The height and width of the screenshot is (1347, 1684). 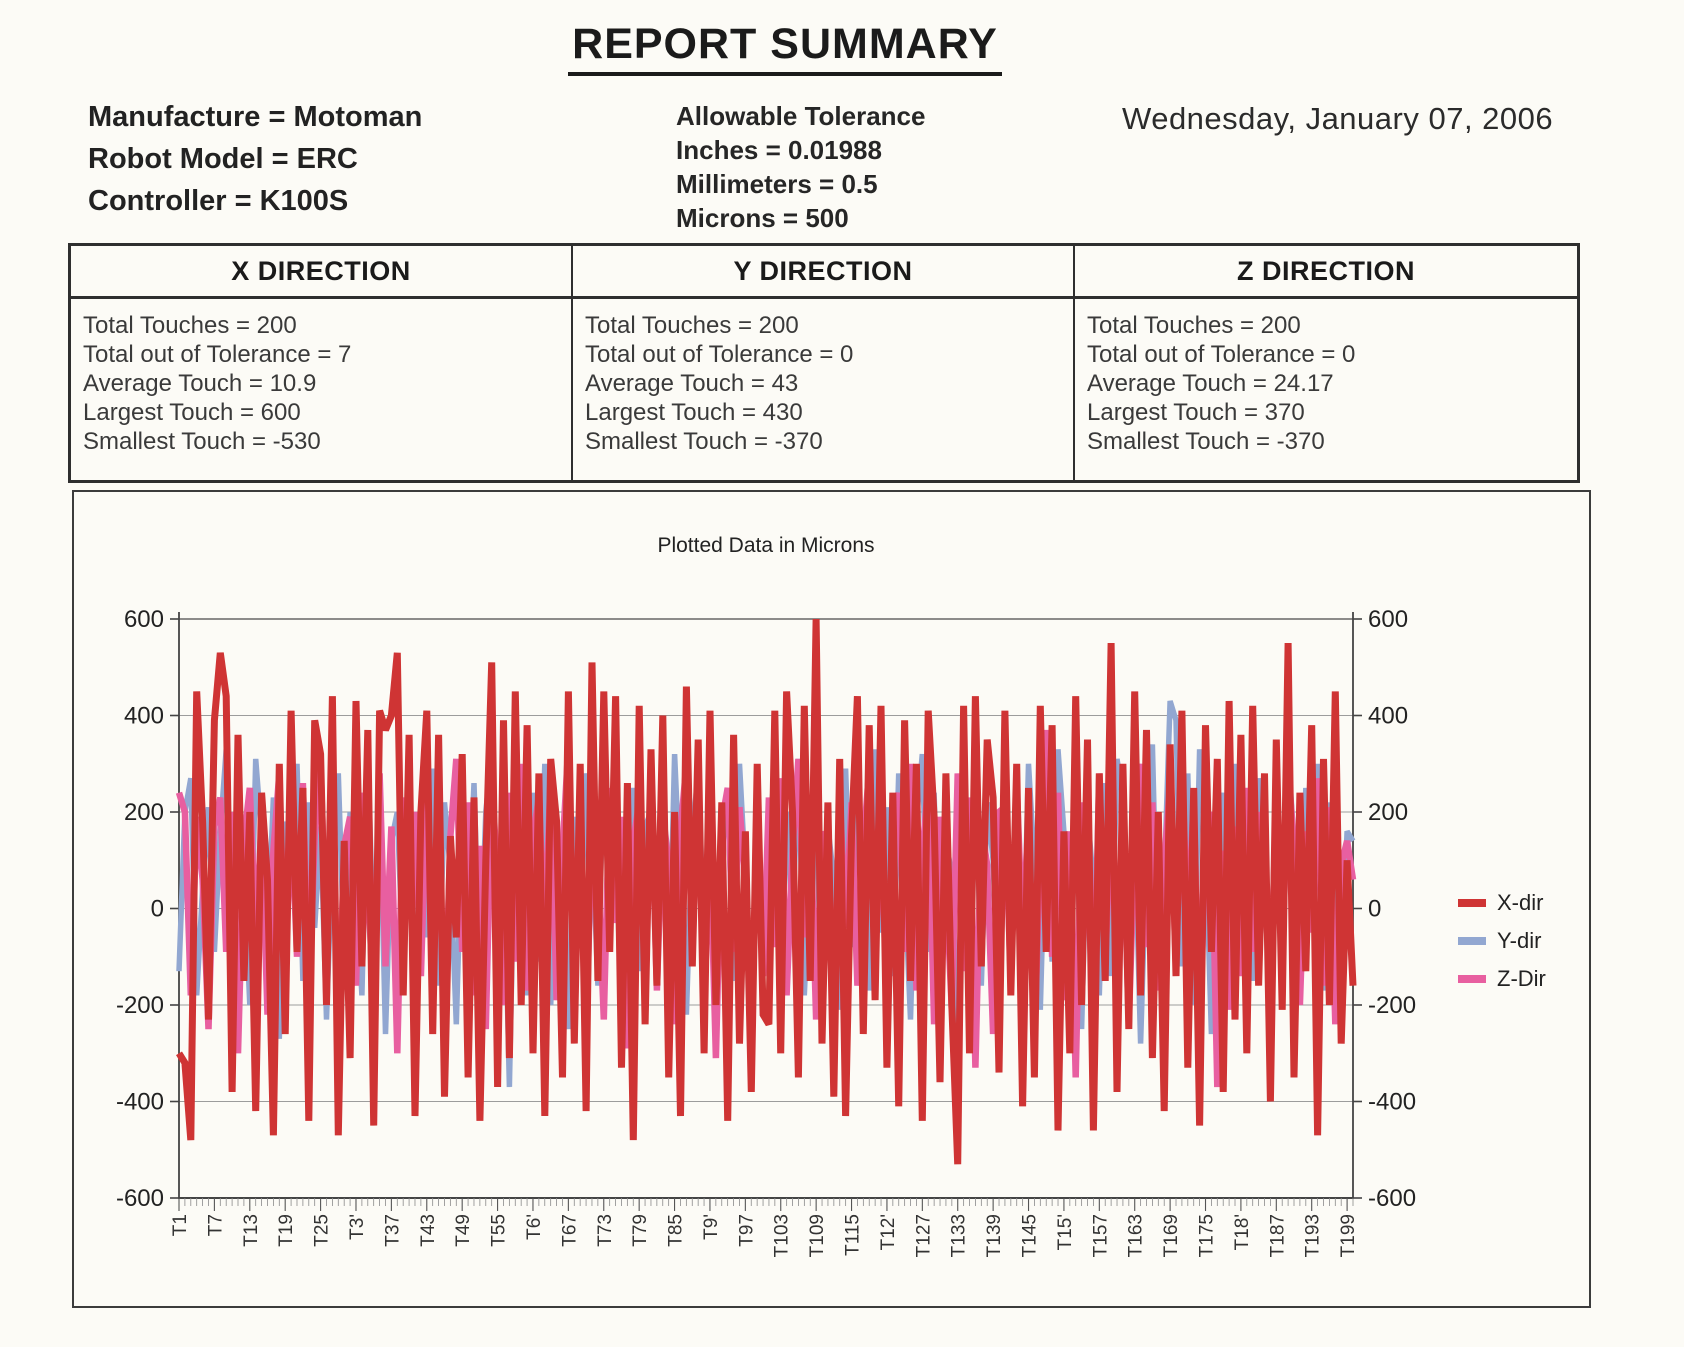 I want to click on x-tick-label: T145, so click(x=1030, y=1235).